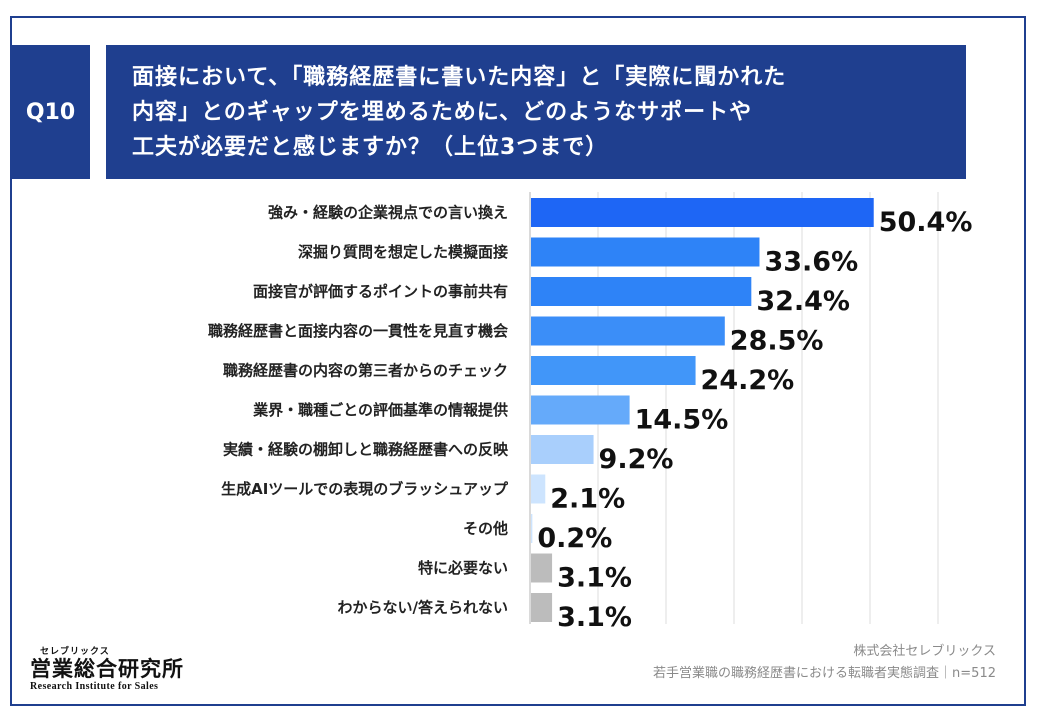  I want to click on category-label: 生成AIツールでの表現のブラッシュアップ, so click(365, 489).